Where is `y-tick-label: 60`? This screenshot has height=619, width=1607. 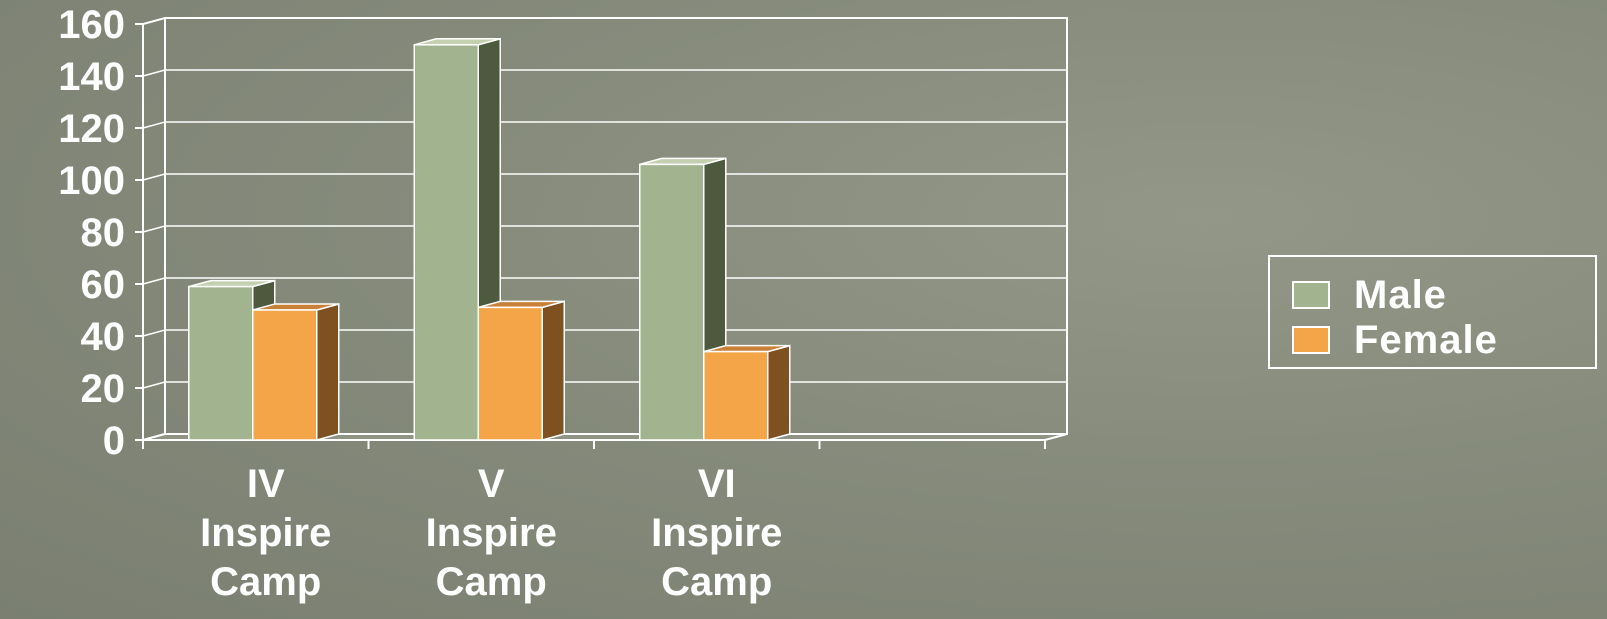
y-tick-label: 60 is located at coordinates (103, 285).